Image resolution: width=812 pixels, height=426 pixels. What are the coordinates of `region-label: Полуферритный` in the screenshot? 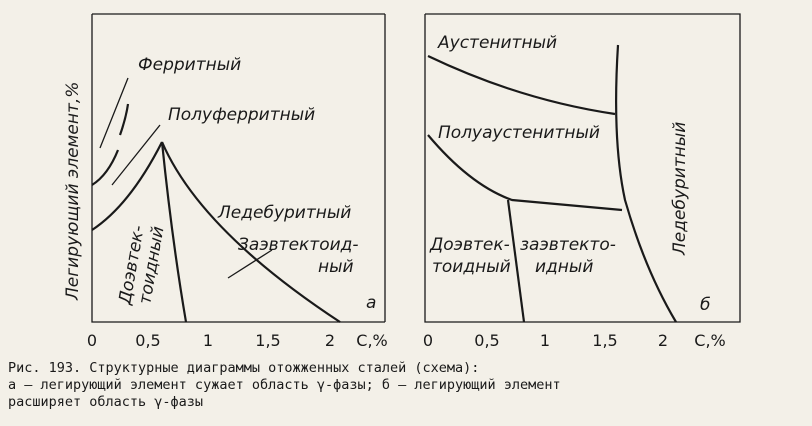 It's located at (241, 115).